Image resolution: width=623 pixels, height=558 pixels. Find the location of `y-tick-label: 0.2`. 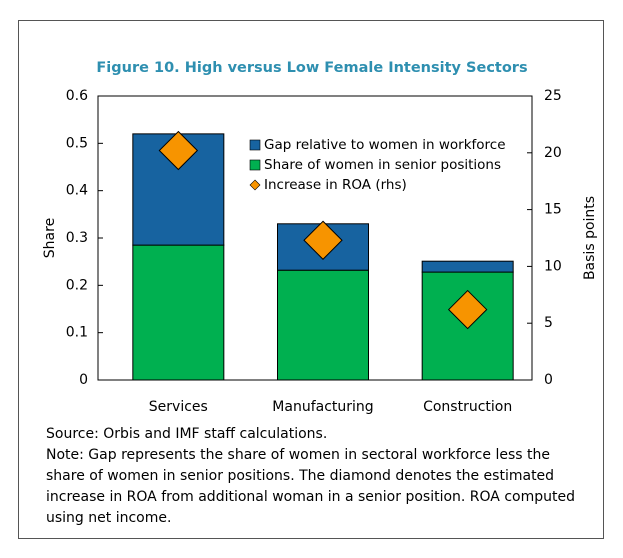

y-tick-label: 0.2 is located at coordinates (77, 285).